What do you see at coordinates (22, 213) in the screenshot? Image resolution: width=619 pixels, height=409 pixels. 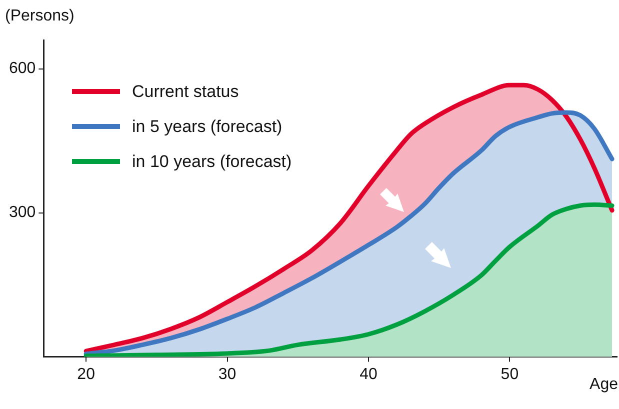 I see `y-tick-label: 300` at bounding box center [22, 213].